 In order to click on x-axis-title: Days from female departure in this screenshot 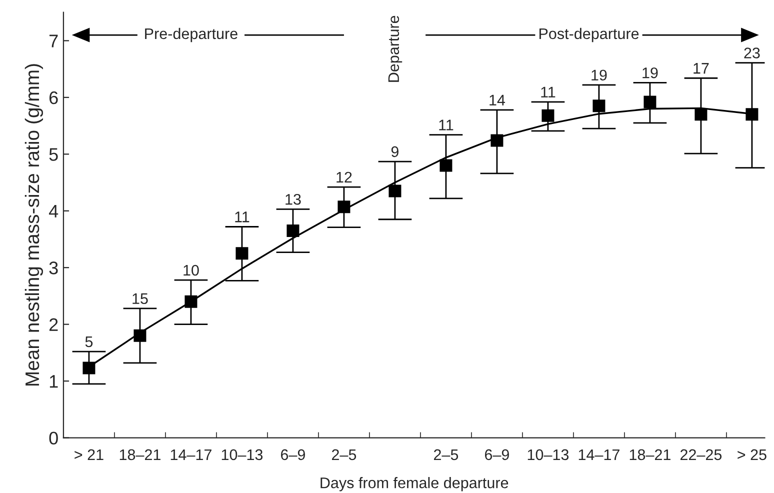, I will do `click(414, 484)`.